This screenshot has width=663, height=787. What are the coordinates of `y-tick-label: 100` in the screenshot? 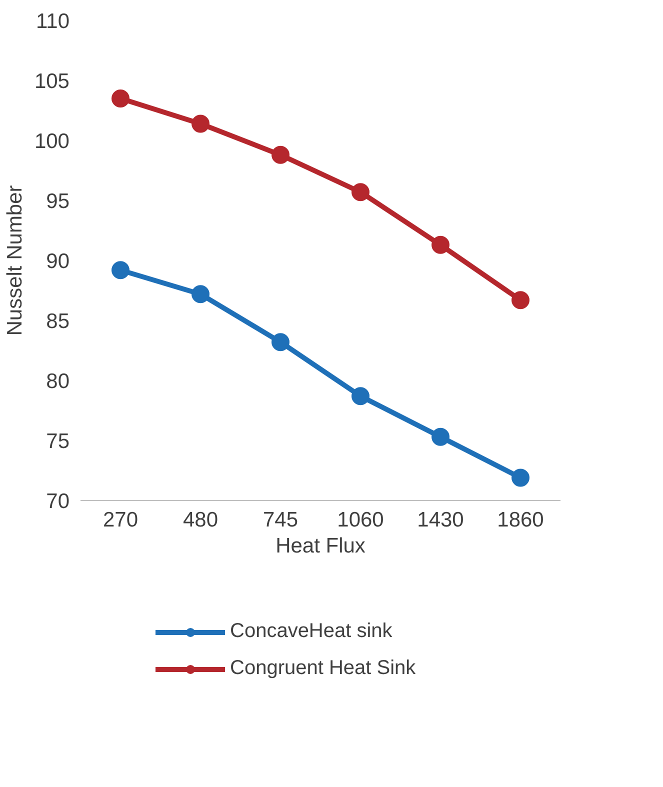 It's located at (52, 141).